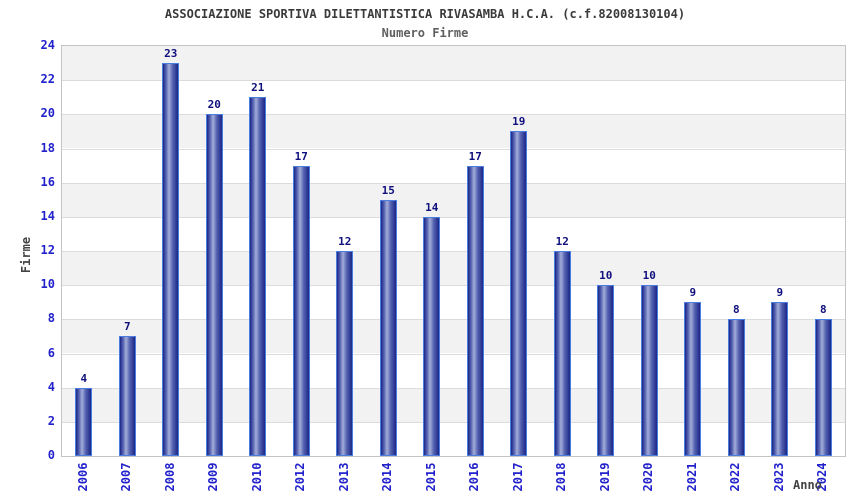  Describe the element at coordinates (26, 255) in the screenshot. I see `y-axis-title: Firme` at that location.